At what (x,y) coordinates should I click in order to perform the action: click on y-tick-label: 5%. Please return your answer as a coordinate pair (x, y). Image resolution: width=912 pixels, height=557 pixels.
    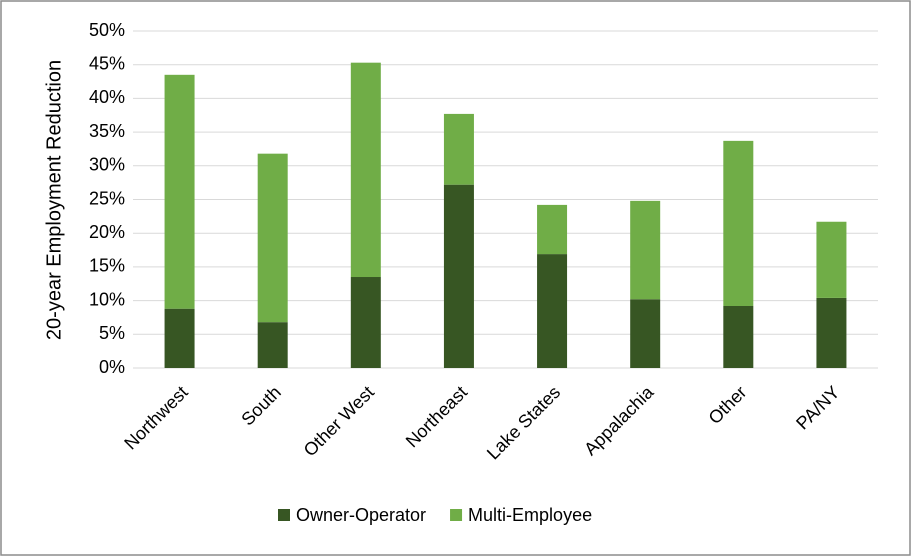
    Looking at the image, I should click on (112, 333).